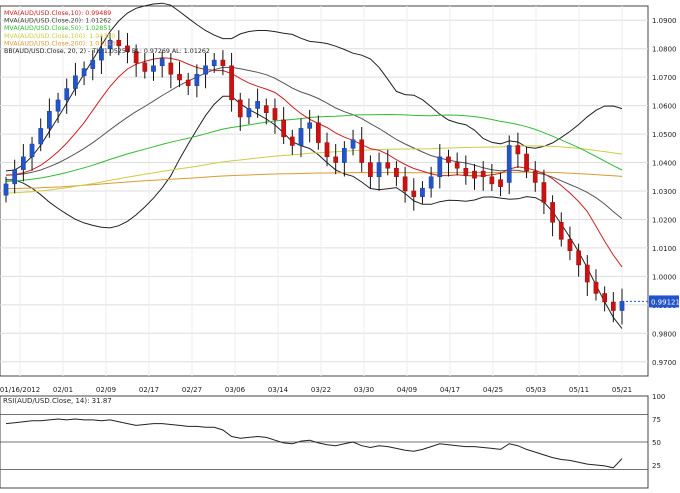  I want to click on legend-entry: MVA(AUD/USD.Close,200): 1.03143, so click(59, 43).